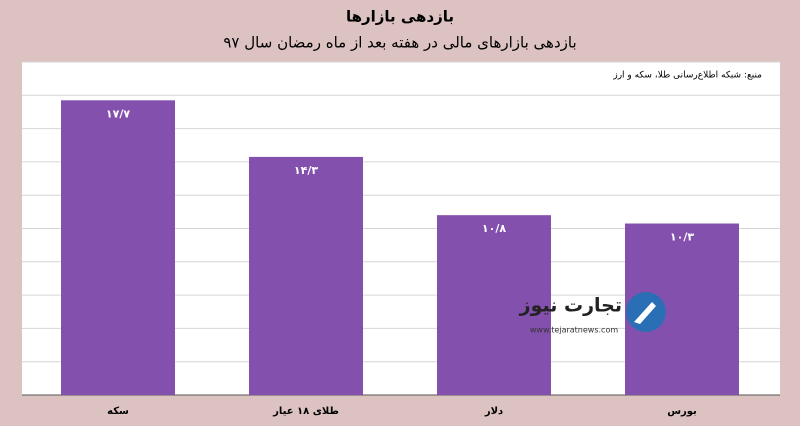 The height and width of the screenshot is (426, 800). What do you see at coordinates (118, 113) in the screenshot?
I see `value-label: ۱۷/۷` at bounding box center [118, 113].